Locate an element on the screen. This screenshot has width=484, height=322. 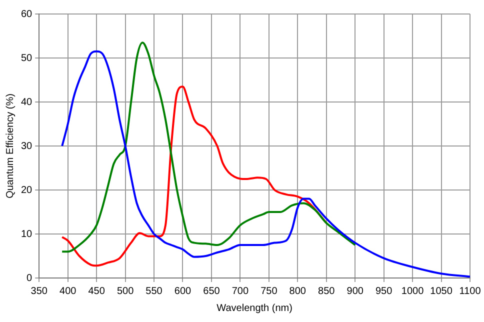
x-tick-label: 800 is located at coordinates (297, 291).